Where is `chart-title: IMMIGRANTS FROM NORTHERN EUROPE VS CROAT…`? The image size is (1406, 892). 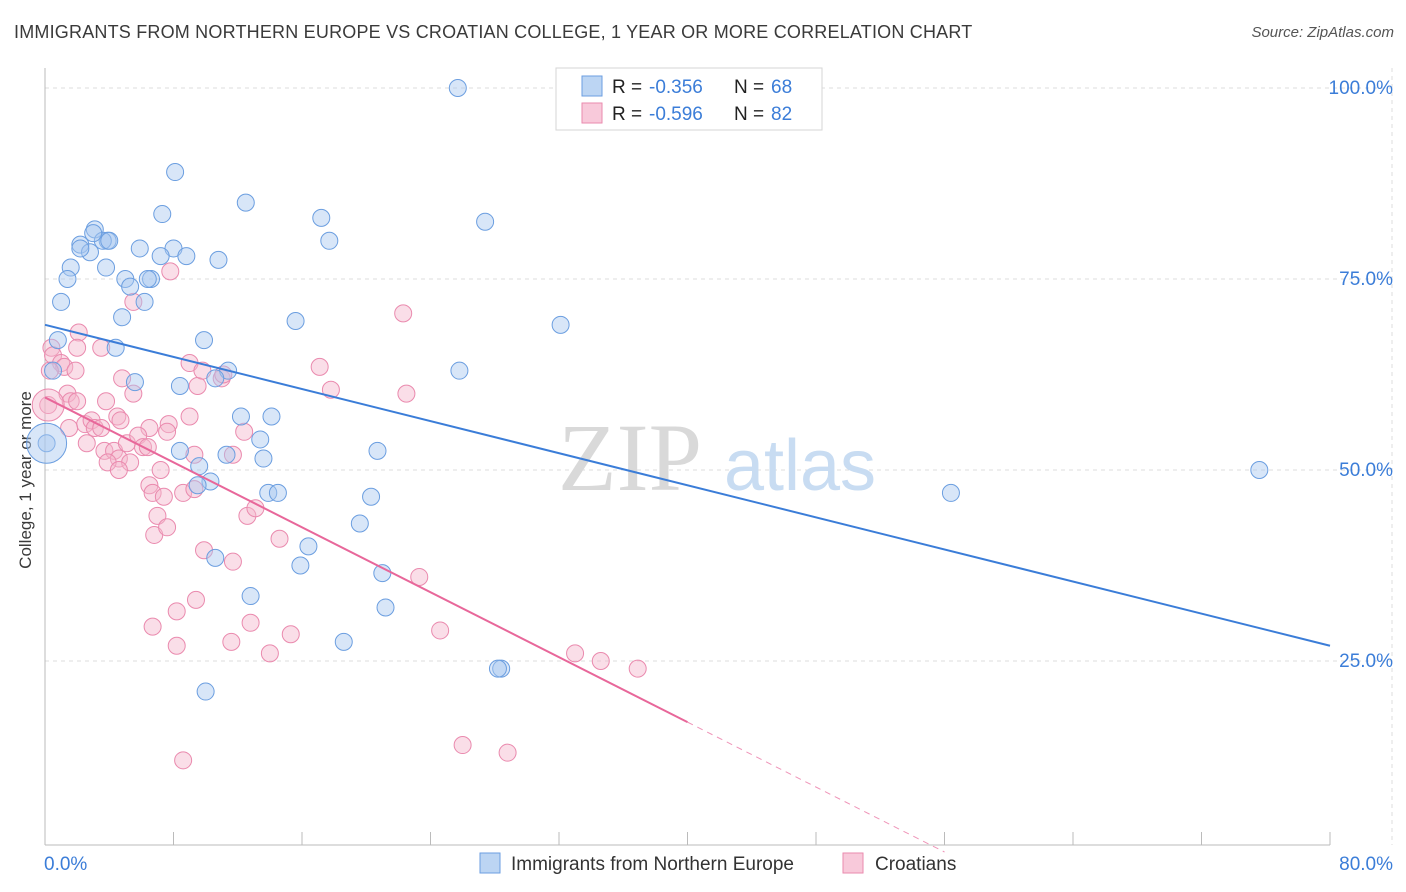 chart-title: IMMIGRANTS FROM NORTHERN EUROPE VS CROAT… is located at coordinates (493, 32).